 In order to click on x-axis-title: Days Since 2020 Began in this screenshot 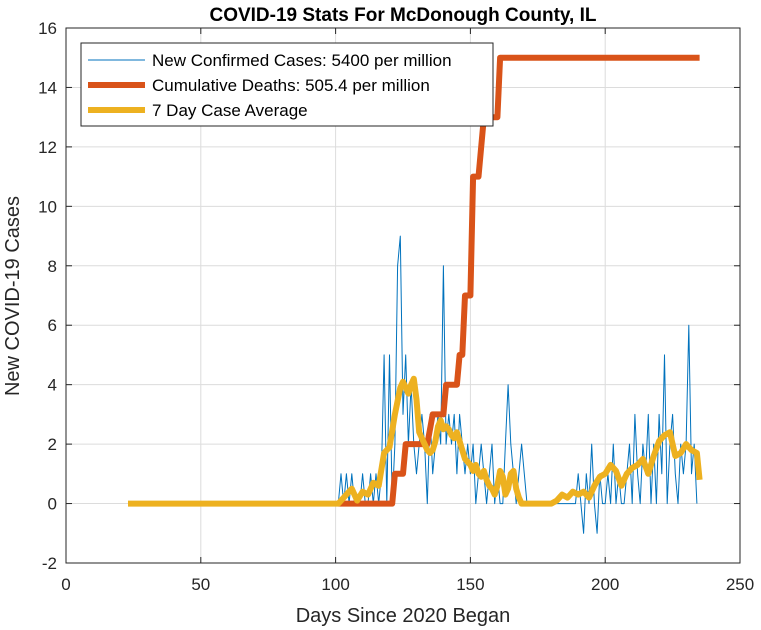, I will do `click(403, 616)`.